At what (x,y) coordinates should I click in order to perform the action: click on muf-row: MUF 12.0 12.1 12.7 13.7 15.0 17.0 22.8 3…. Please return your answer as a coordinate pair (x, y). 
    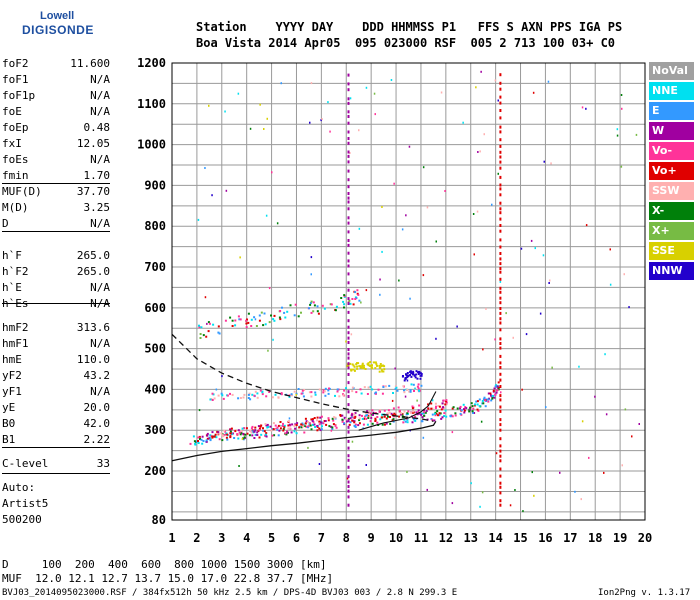
    Looking at the image, I should click on (168, 578).